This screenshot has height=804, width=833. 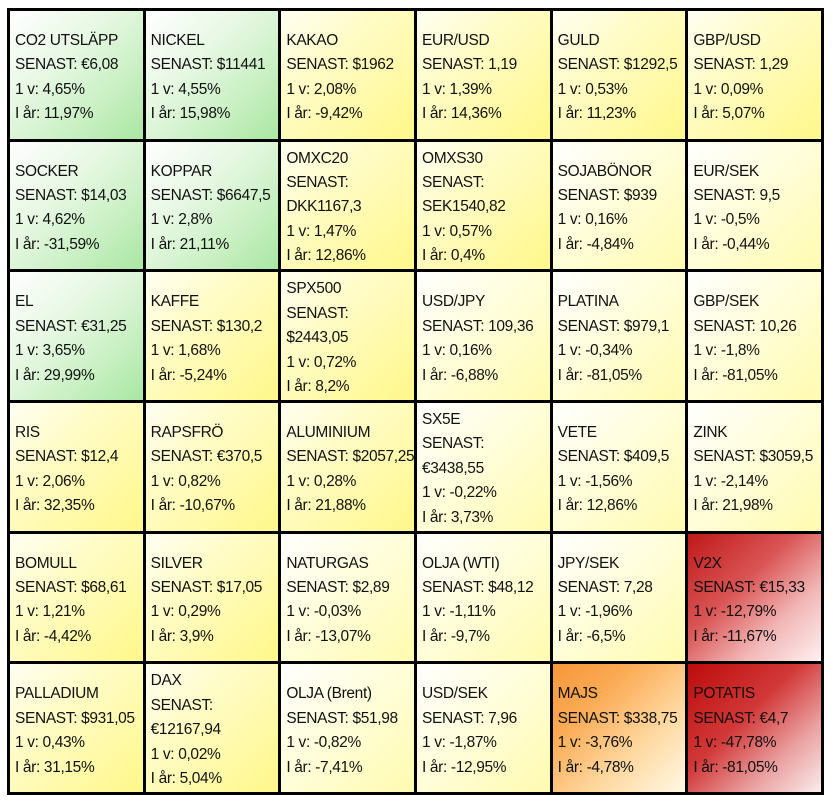 What do you see at coordinates (592, 89) in the screenshot?
I see `tile-1v: 1 v: 0,53%` at bounding box center [592, 89].